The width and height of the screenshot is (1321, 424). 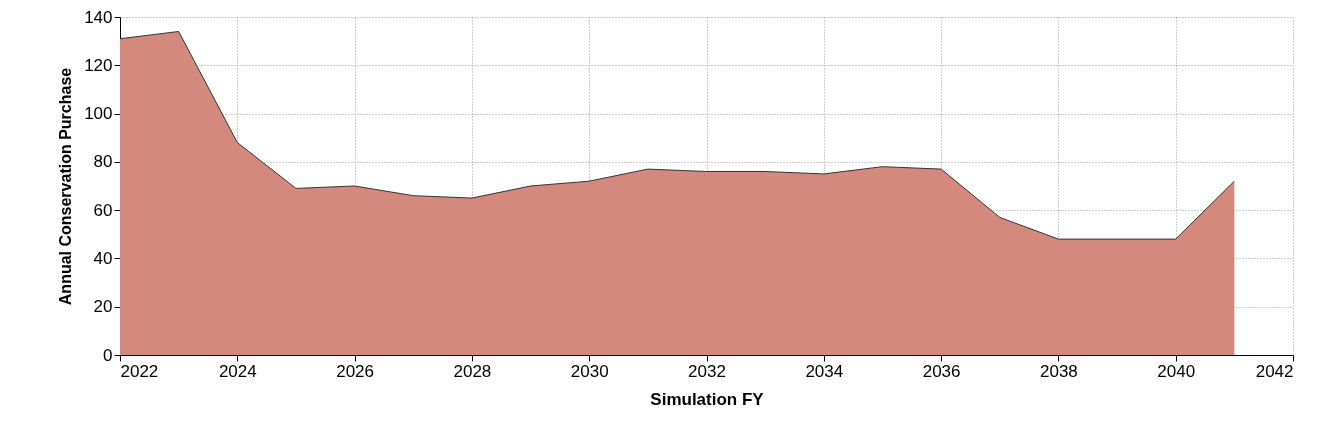 What do you see at coordinates (103, 210) in the screenshot?
I see `y-tick-label: 60` at bounding box center [103, 210].